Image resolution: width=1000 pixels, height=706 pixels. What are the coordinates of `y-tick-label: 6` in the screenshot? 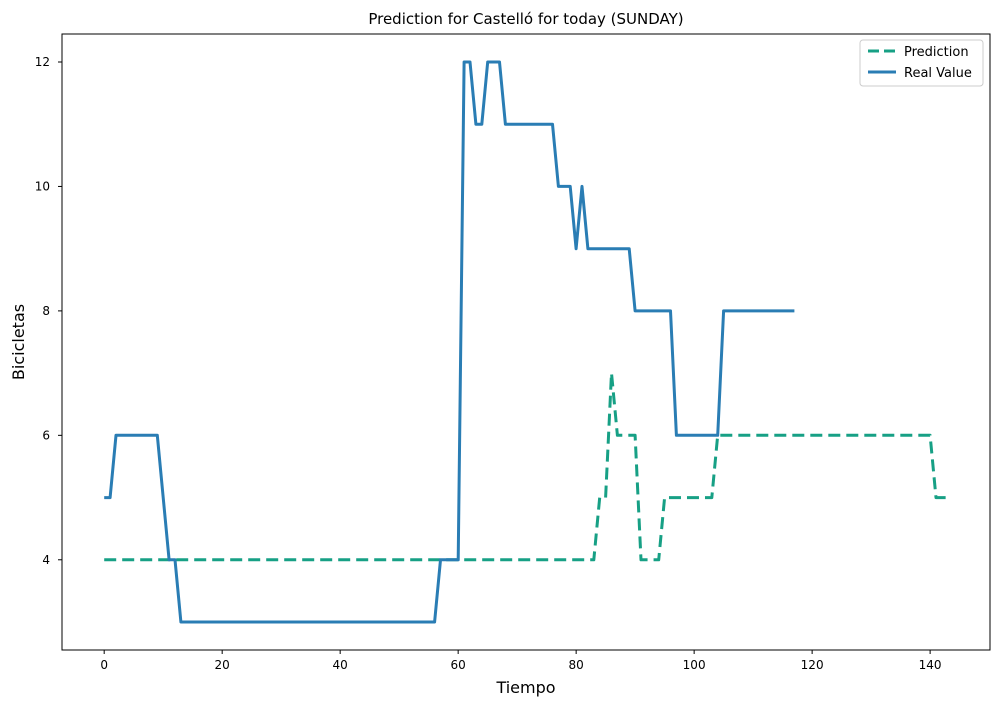 It's located at (46, 435).